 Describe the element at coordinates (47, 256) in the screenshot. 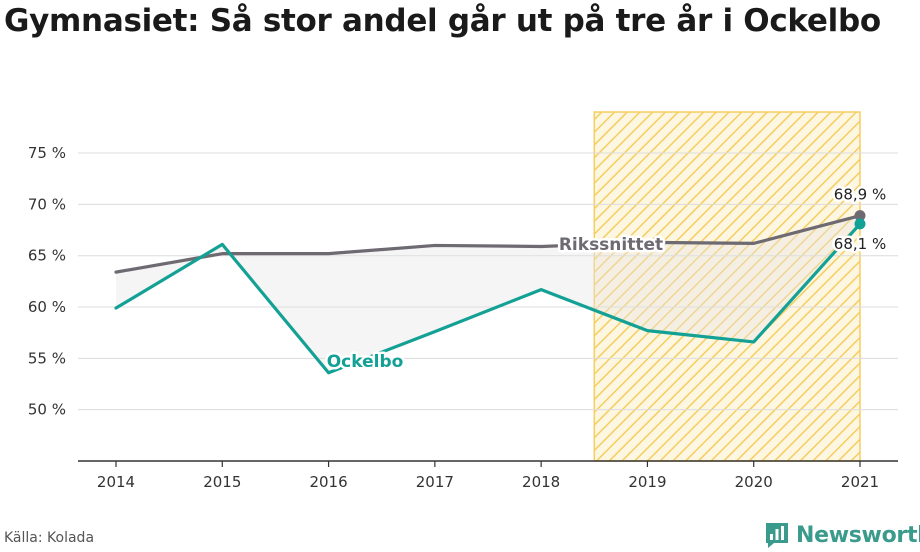

I see `y-tick-label: 65 %` at that location.